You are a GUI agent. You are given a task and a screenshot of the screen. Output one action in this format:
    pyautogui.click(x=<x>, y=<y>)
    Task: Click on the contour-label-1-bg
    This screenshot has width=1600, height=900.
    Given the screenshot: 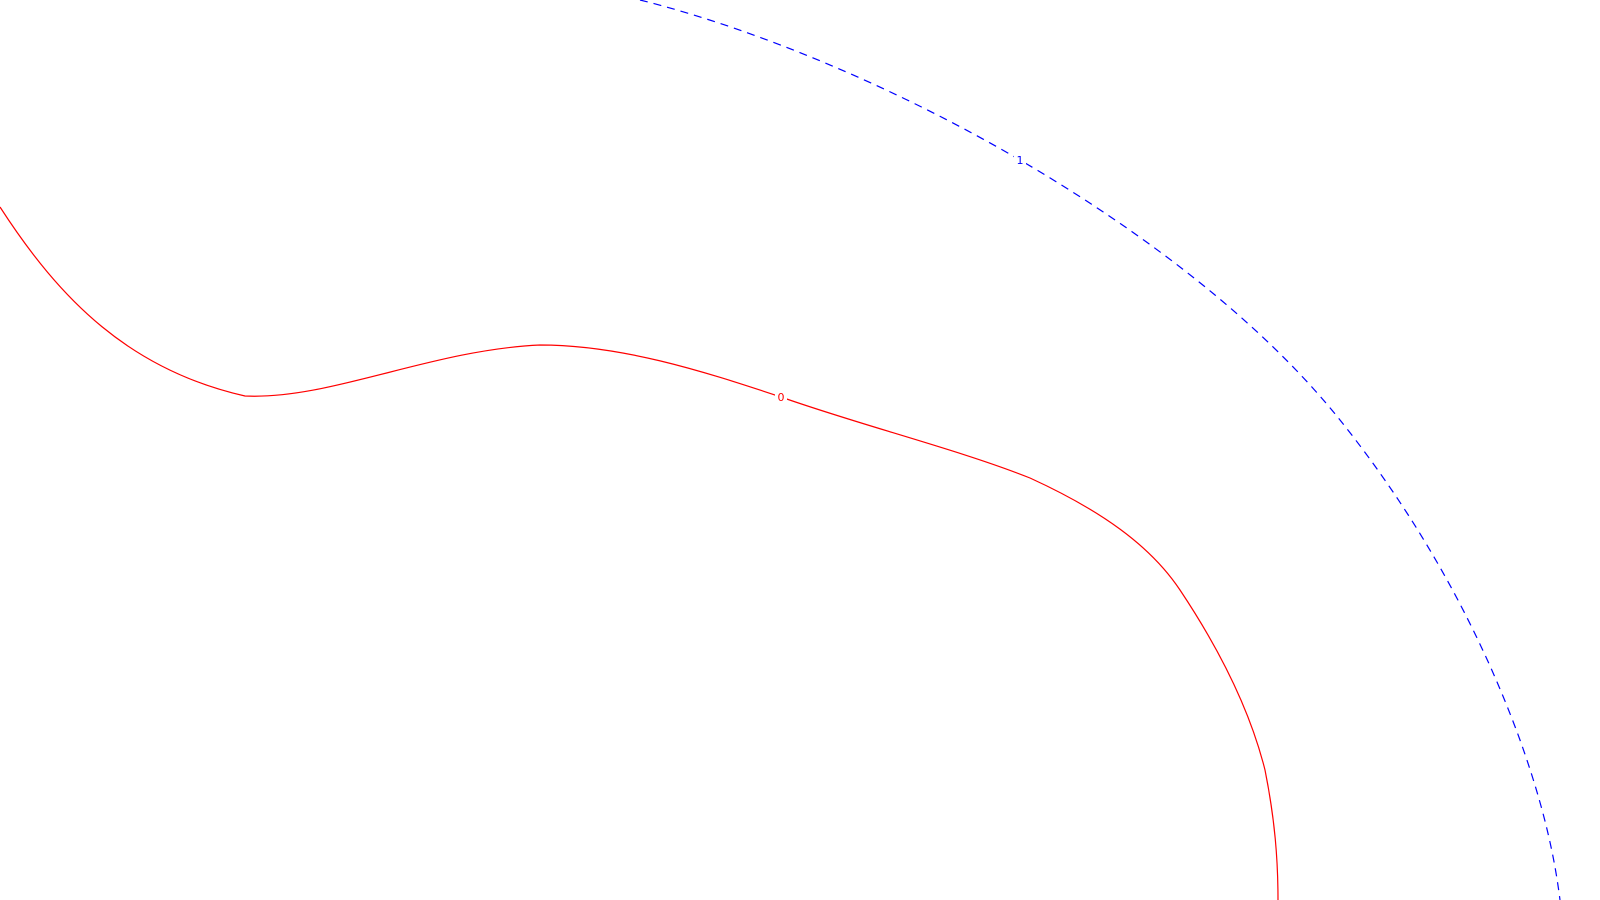 What is the action you would take?
    pyautogui.click(x=1020, y=159)
    